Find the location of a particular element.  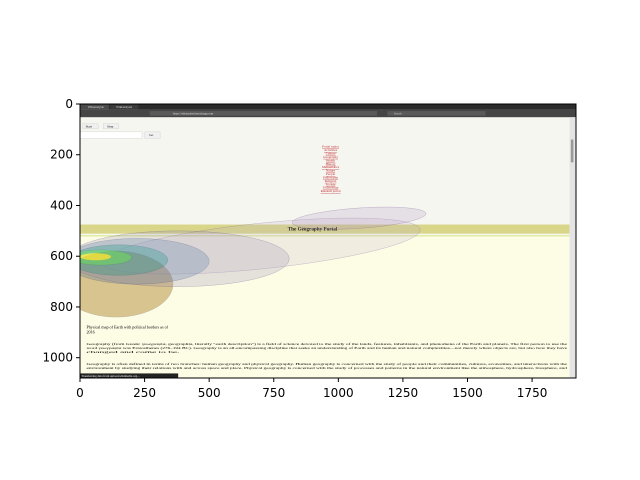

portal-link: Mathematics is located at coordinates (331, 167).